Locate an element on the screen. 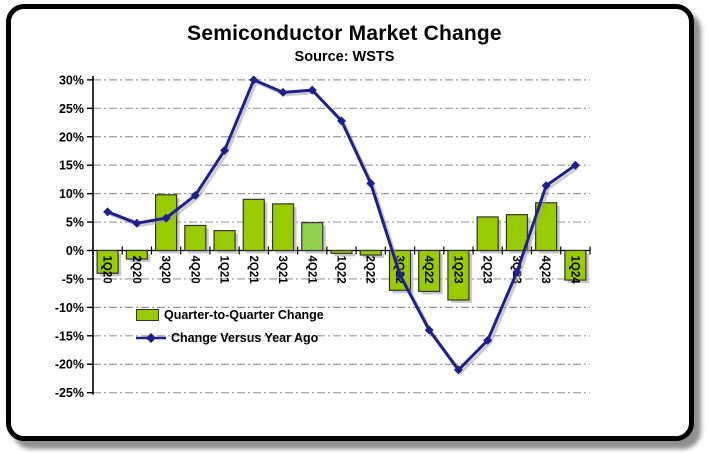 Image resolution: width=709 pixels, height=453 pixels. line-marker-3Q22 is located at coordinates (400, 275).